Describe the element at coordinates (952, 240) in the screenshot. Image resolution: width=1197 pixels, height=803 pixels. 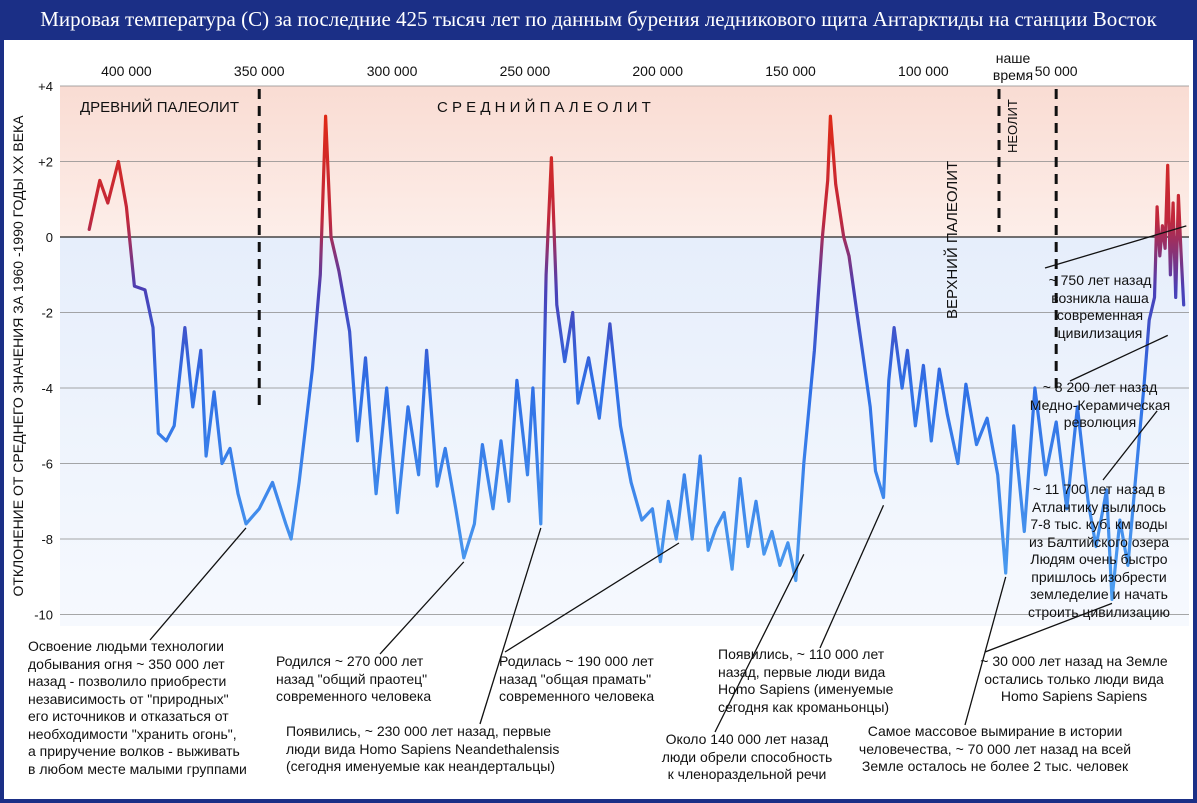
I see `period-label-upper: ВЕРХНИЙ ПАЛЕОЛИТ` at that location.